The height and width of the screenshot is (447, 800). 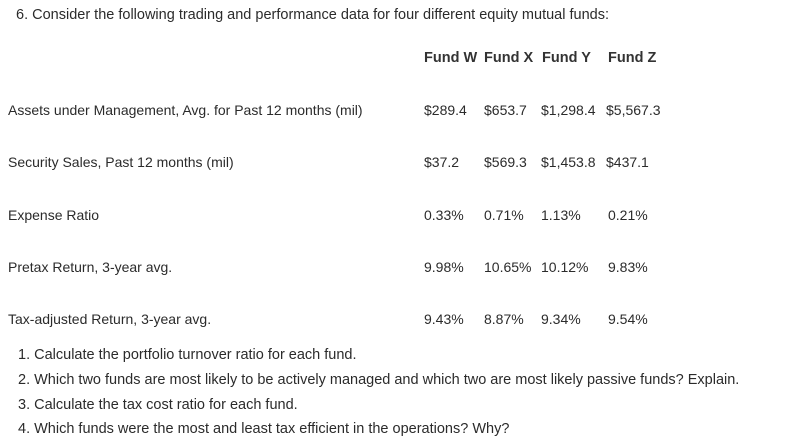 What do you see at coordinates (505, 110) in the screenshot?
I see `cell-assets-x: $653.7` at bounding box center [505, 110].